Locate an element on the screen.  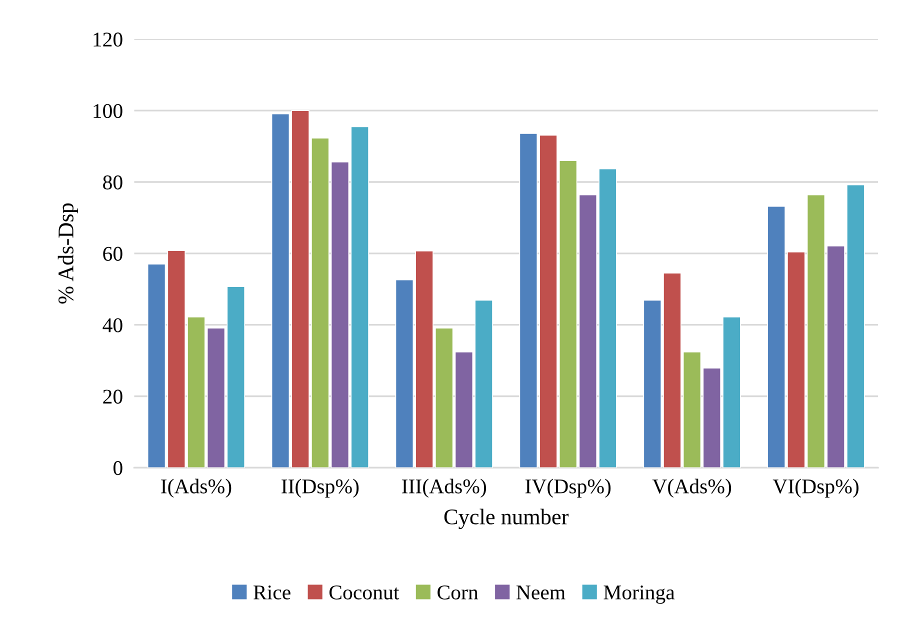
x-tick-label: I(Ads%) is located at coordinates (196, 488).